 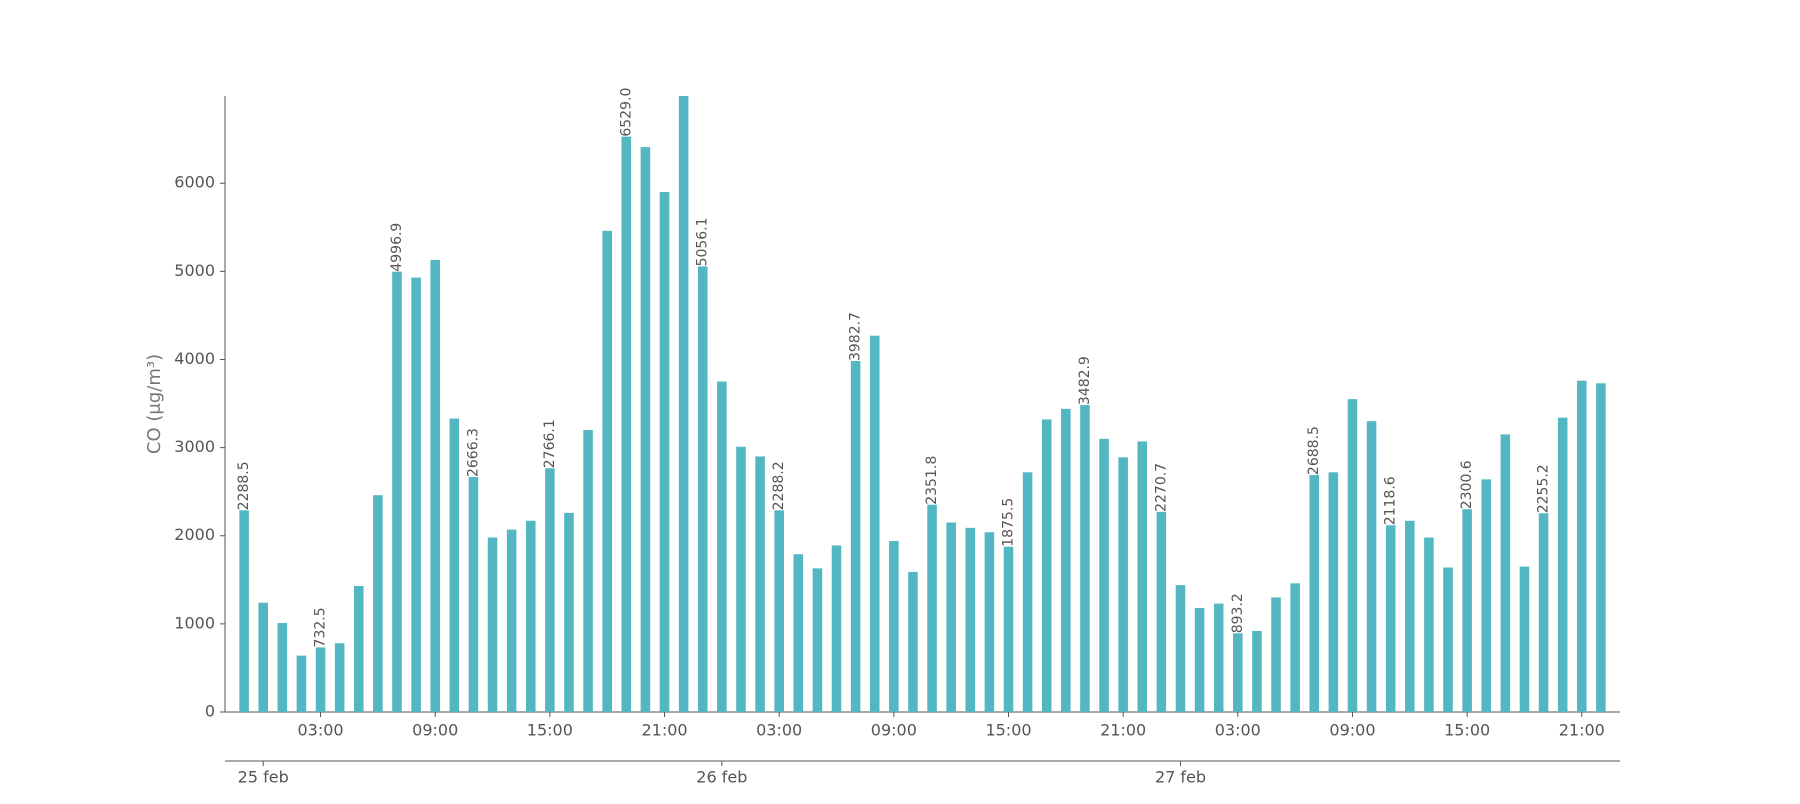 What do you see at coordinates (1467, 484) in the screenshot?
I see `value-label: 2300.6` at bounding box center [1467, 484].